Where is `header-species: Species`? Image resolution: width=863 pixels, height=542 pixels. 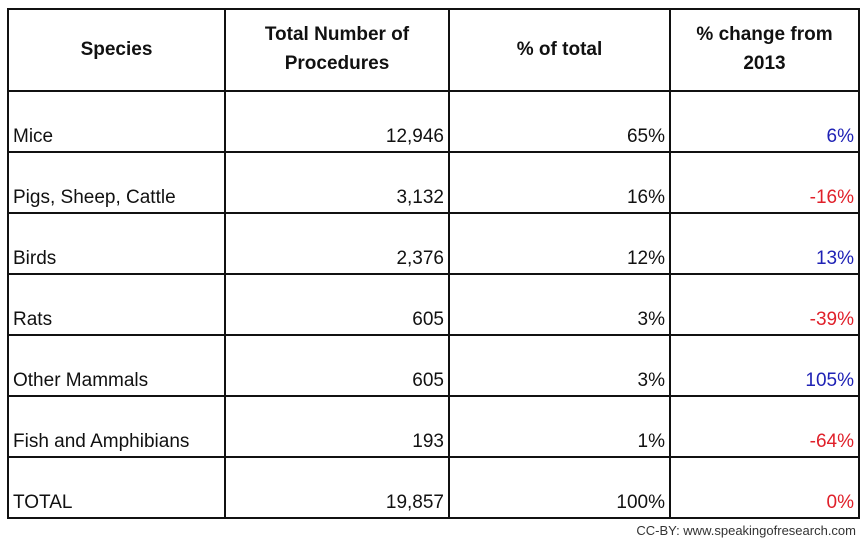 header-species: Species is located at coordinates (116, 50).